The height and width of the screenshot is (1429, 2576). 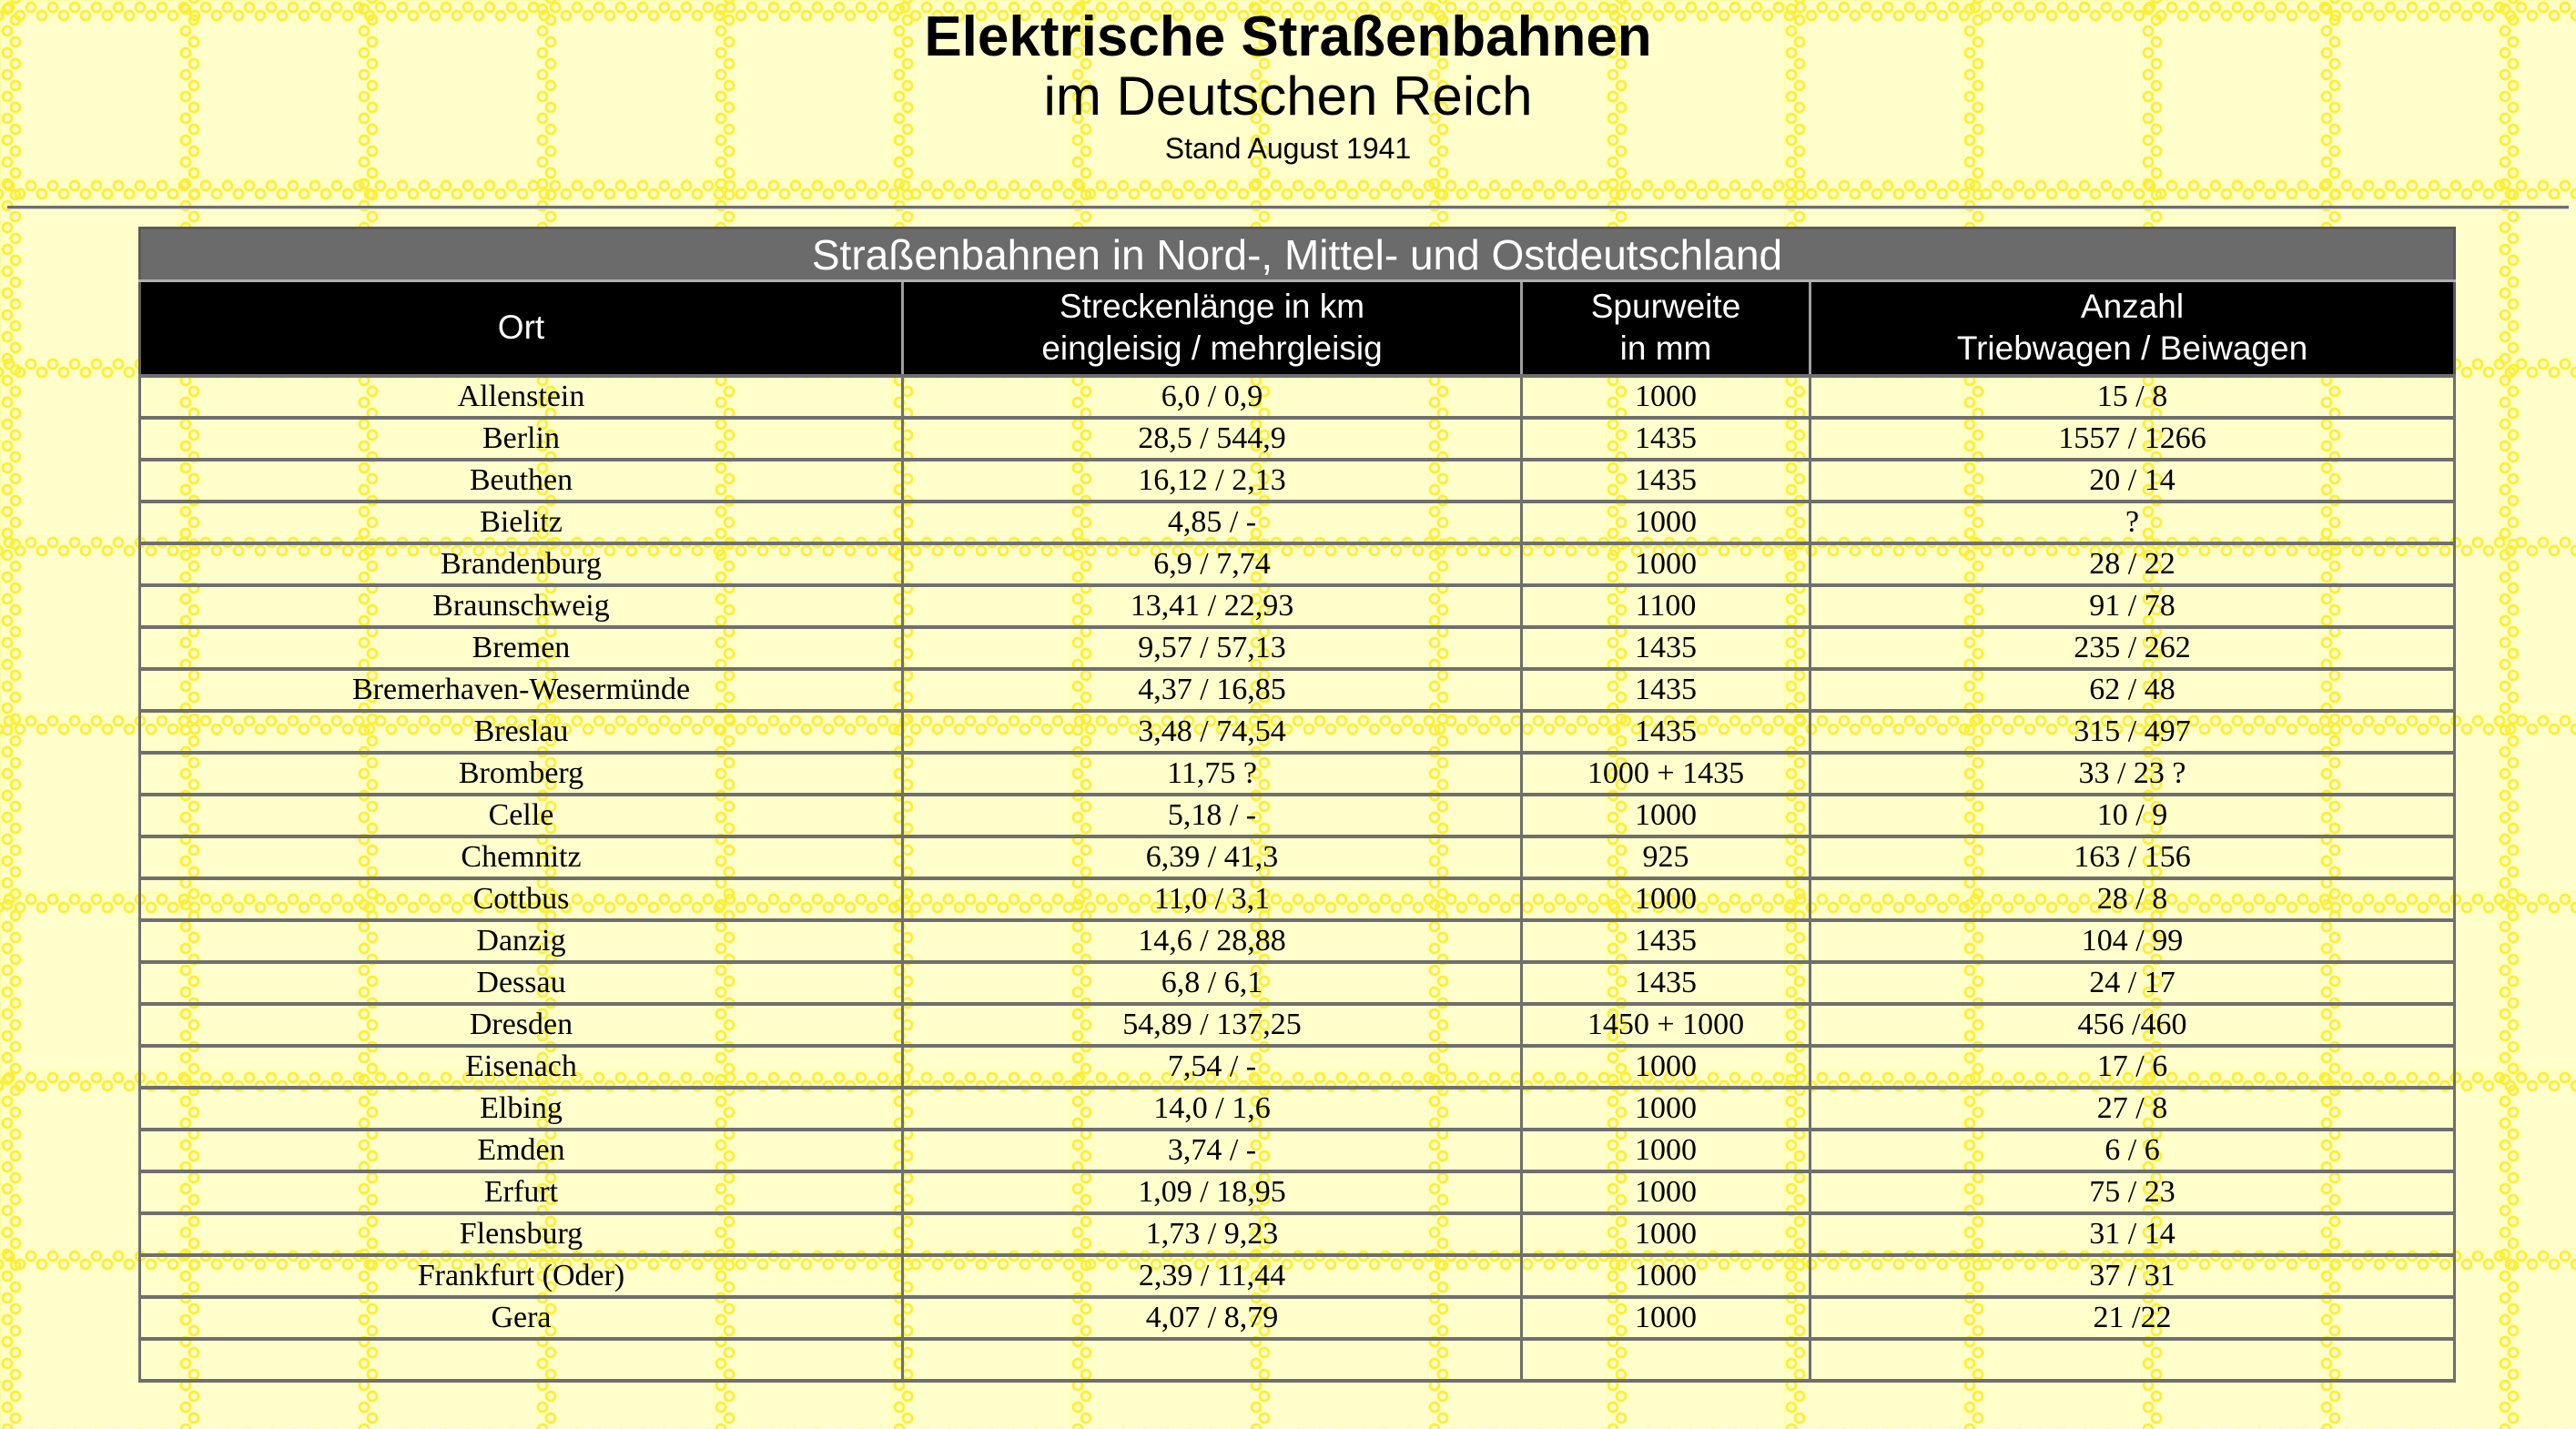 What do you see at coordinates (1665, 773) in the screenshot?
I see `cell-spurweite: 1000 + 1435` at bounding box center [1665, 773].